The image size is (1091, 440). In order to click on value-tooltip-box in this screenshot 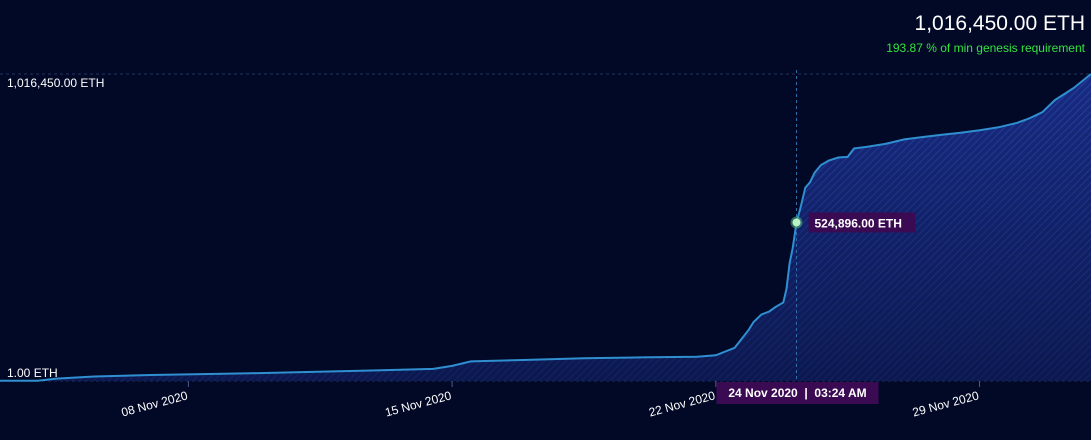, I will do `click(862, 222)`.